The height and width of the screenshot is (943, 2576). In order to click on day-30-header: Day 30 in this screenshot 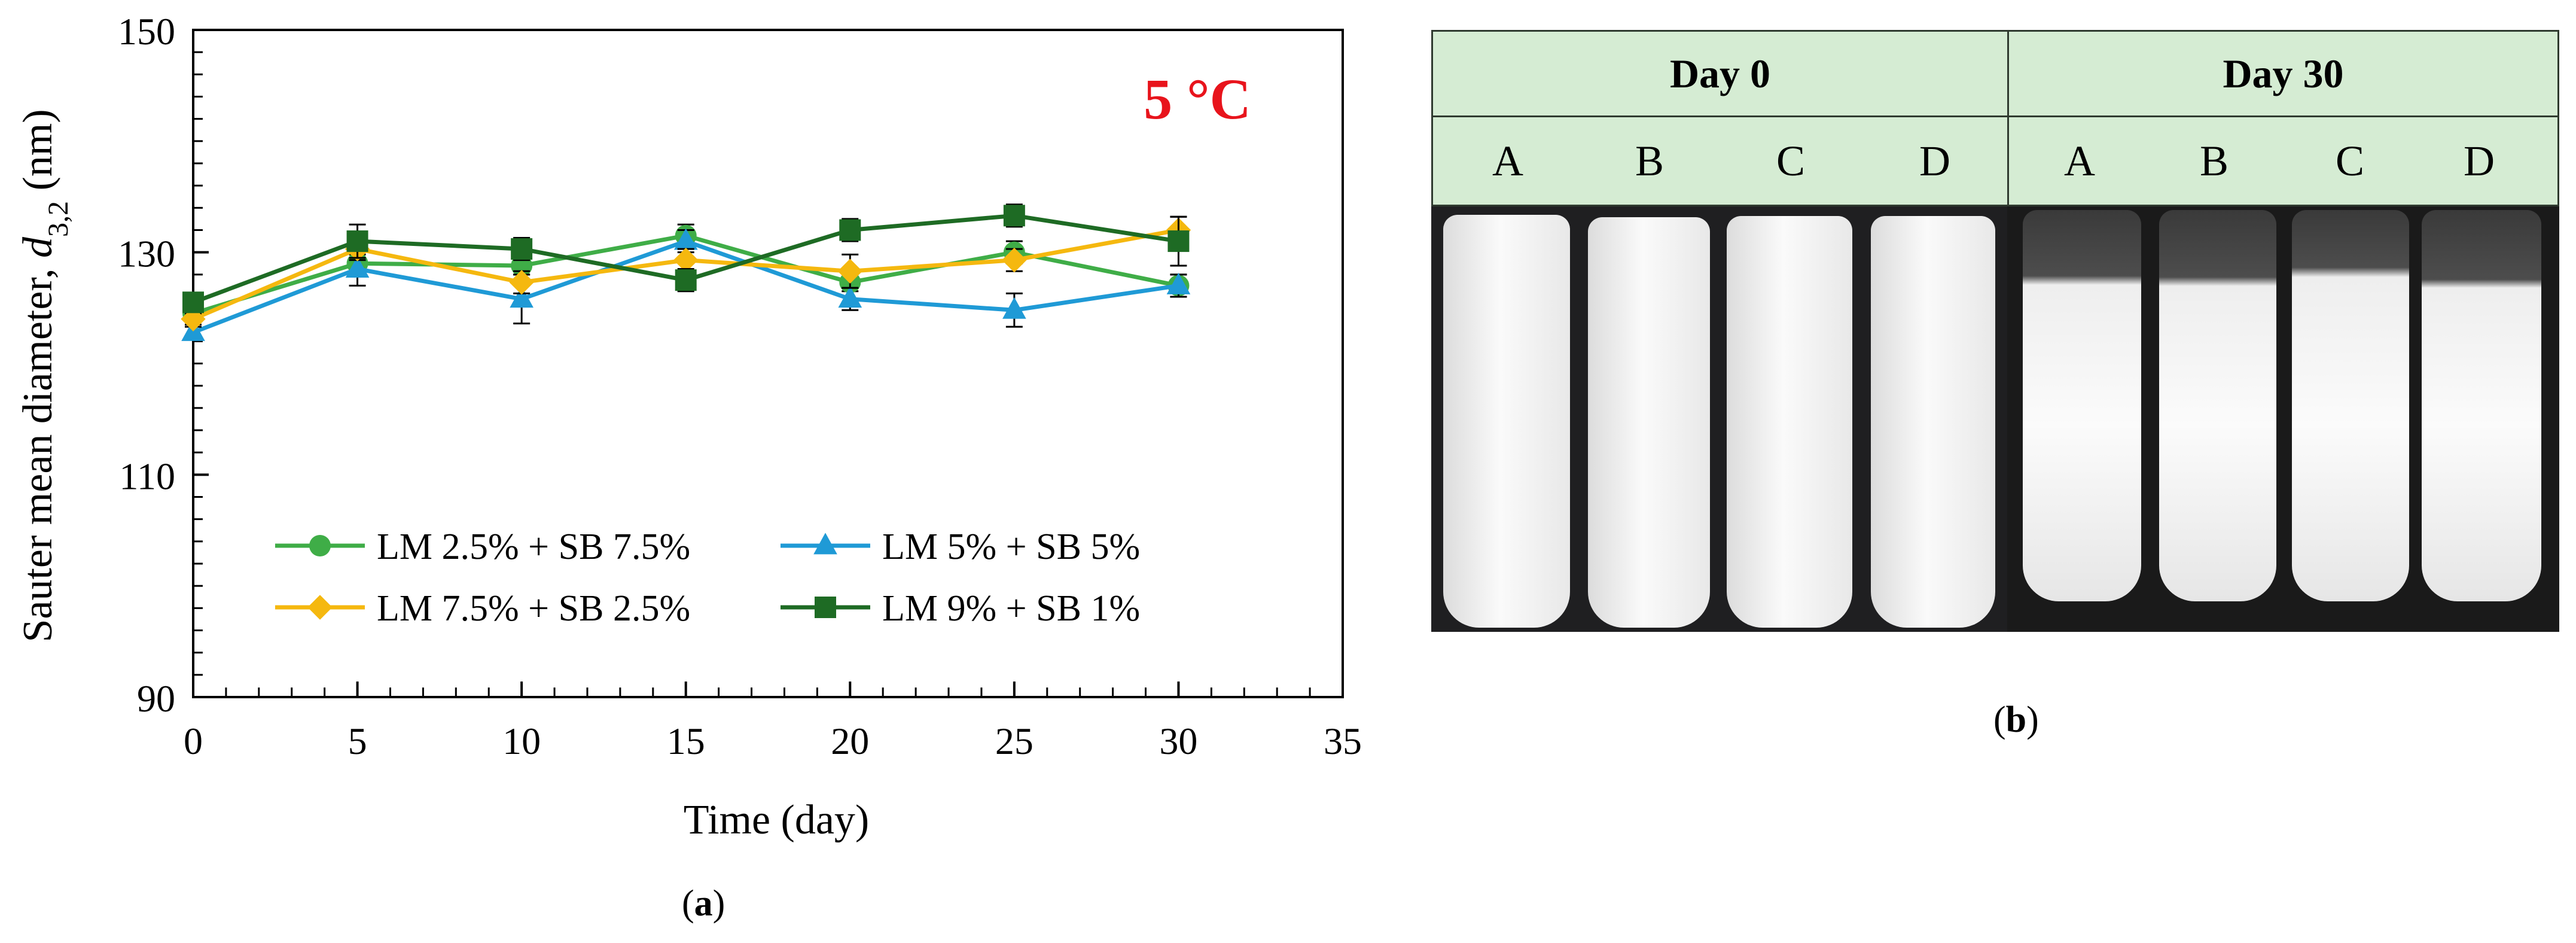, I will do `click(2283, 73)`.